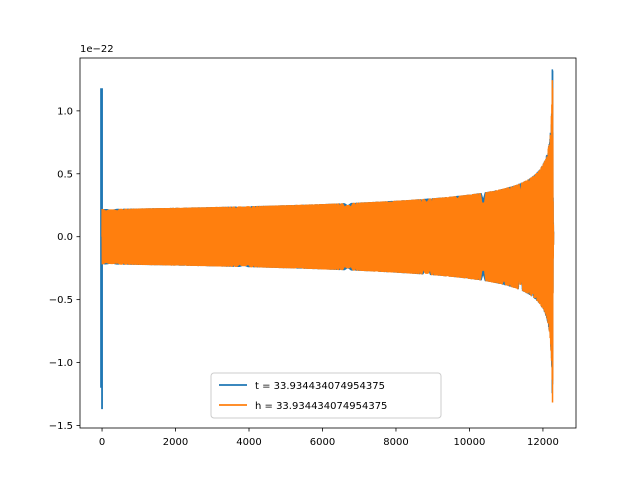 The image size is (640, 480). I want to click on y-tick-label: 0.0, so click(65, 237).